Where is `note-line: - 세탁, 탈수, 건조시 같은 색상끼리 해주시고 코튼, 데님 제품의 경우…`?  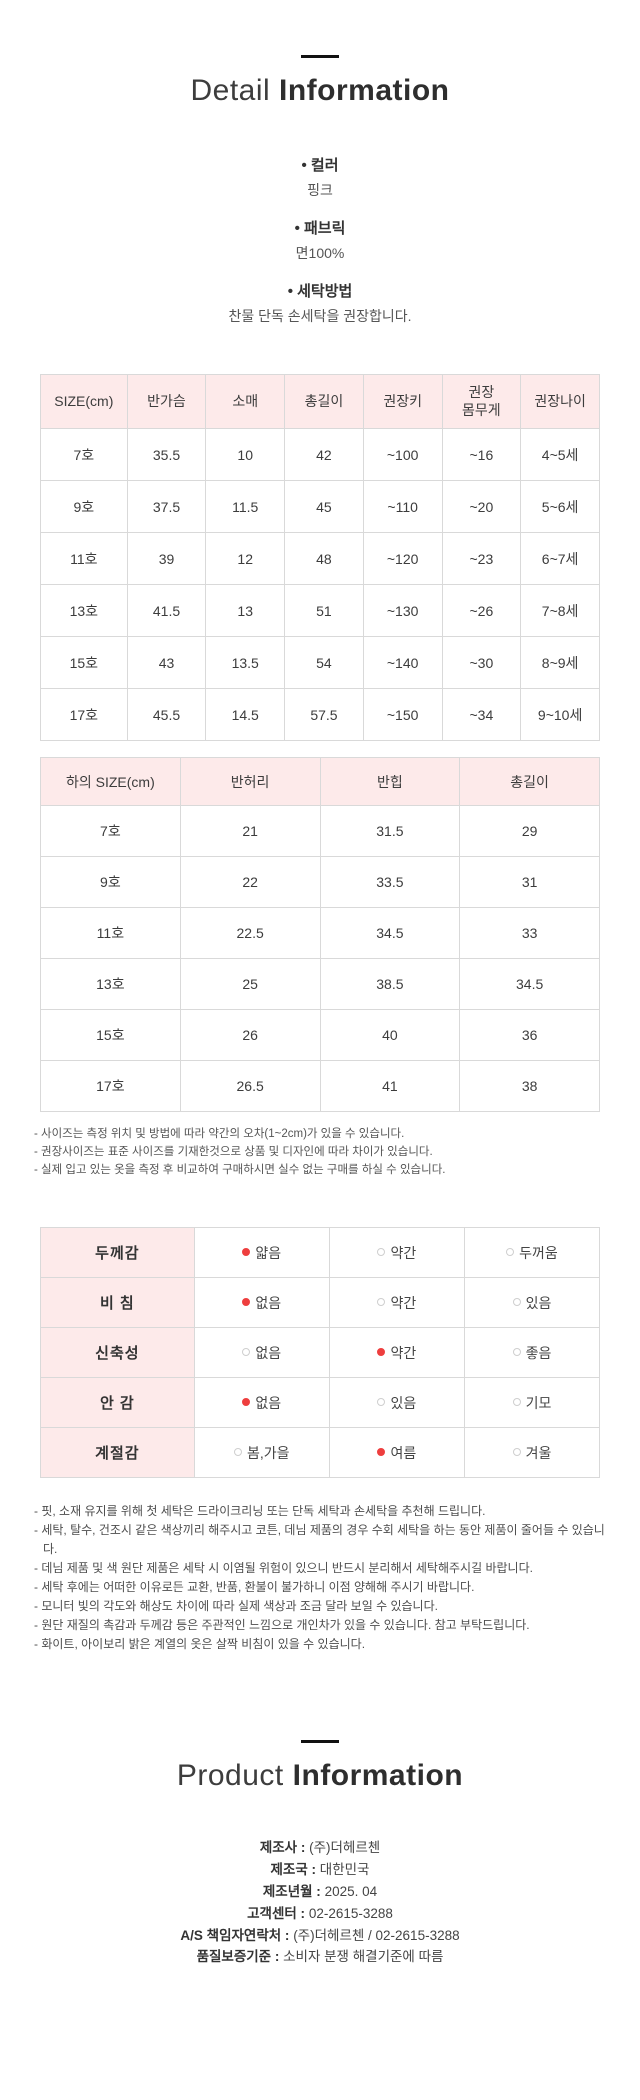
note-line: - 세탁, 탈수, 건조시 같은 색상끼리 해주시고 코튼, 데님 제품의 경우… is located at coordinates (319, 1540).